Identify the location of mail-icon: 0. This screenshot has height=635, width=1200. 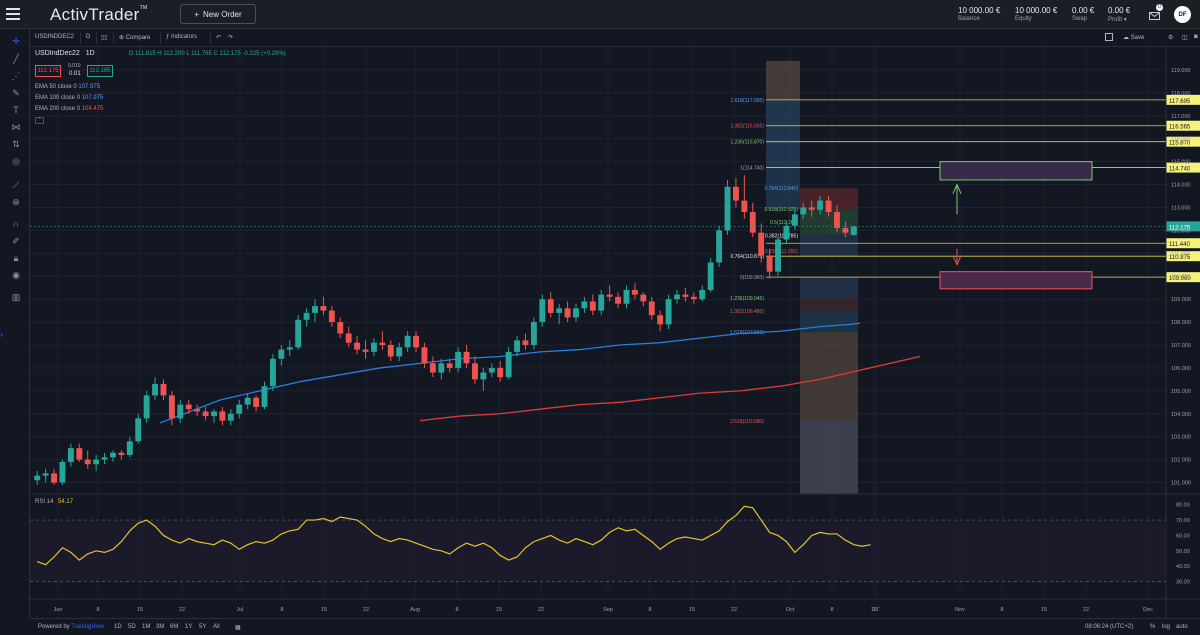
(1156, 12).